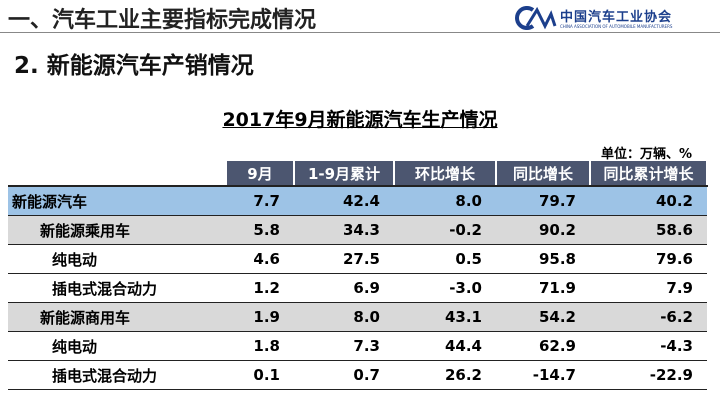 This screenshot has height=413, width=720. What do you see at coordinates (260, 201) in the screenshot?
I see `cell-value: 7.7` at bounding box center [260, 201].